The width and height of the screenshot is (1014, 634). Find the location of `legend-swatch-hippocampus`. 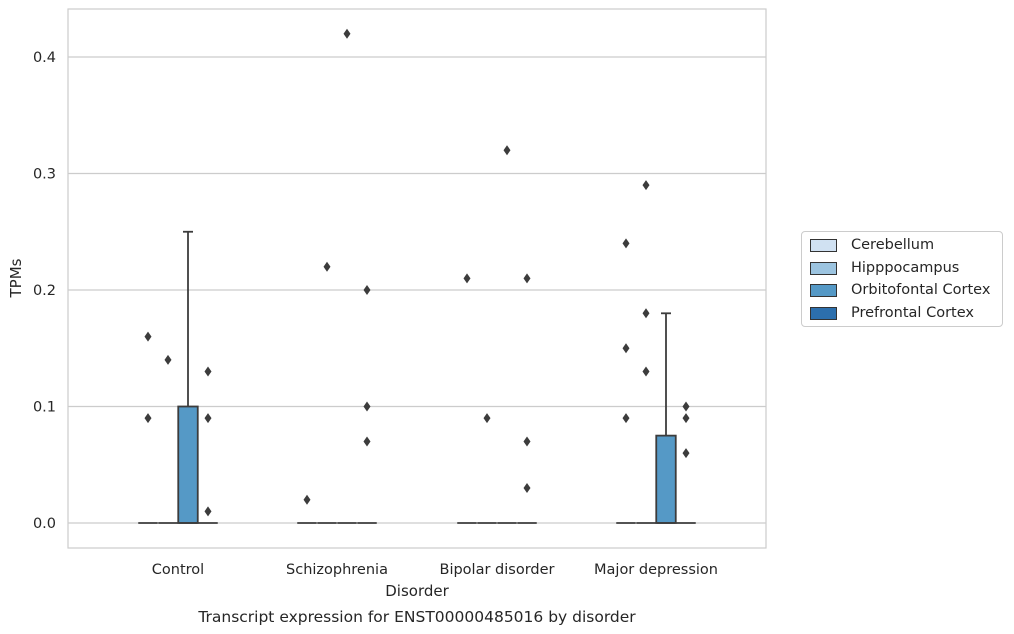

legend-swatch-hippocampus is located at coordinates (823, 268).